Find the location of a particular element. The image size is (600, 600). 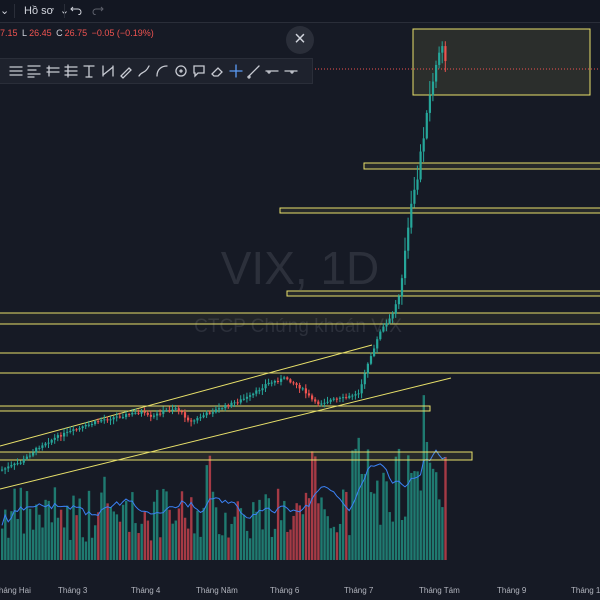

circle-icon is located at coordinates (181, 71).